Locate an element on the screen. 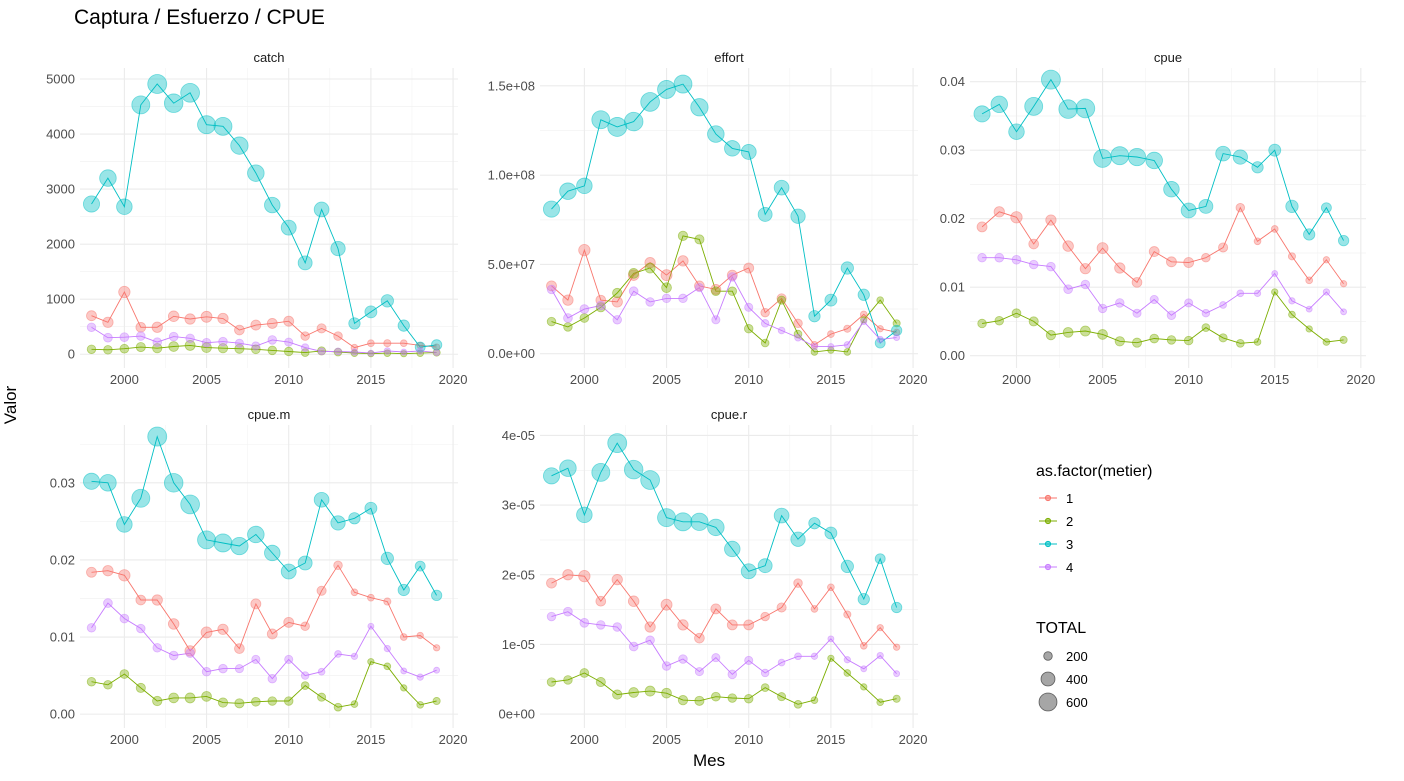 This screenshot has height=781, width=1404. legend-size-key-point is located at coordinates (1048, 702).